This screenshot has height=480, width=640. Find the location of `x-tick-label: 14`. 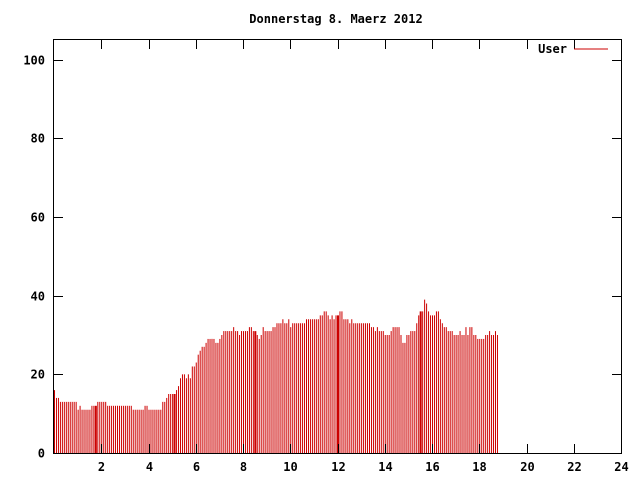

x-tick-label: 14 is located at coordinates (385, 467).